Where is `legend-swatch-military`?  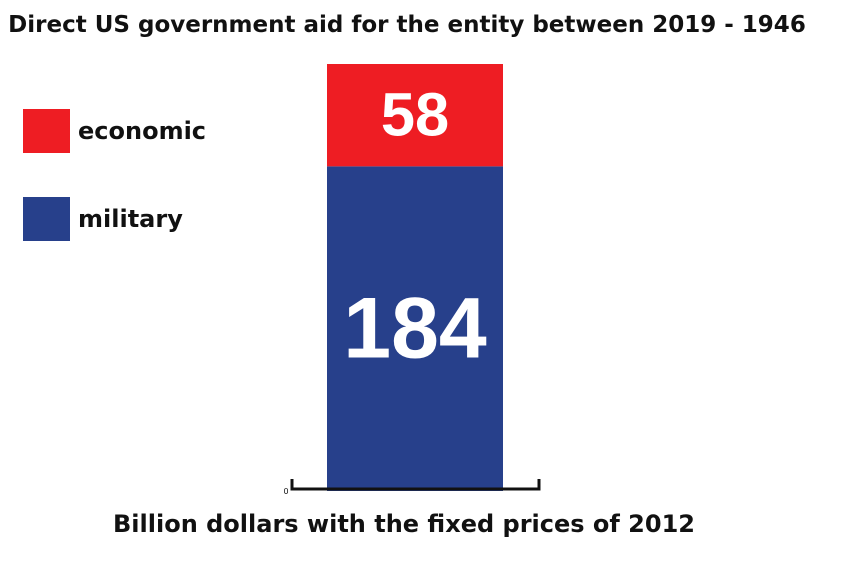 legend-swatch-military is located at coordinates (46, 219).